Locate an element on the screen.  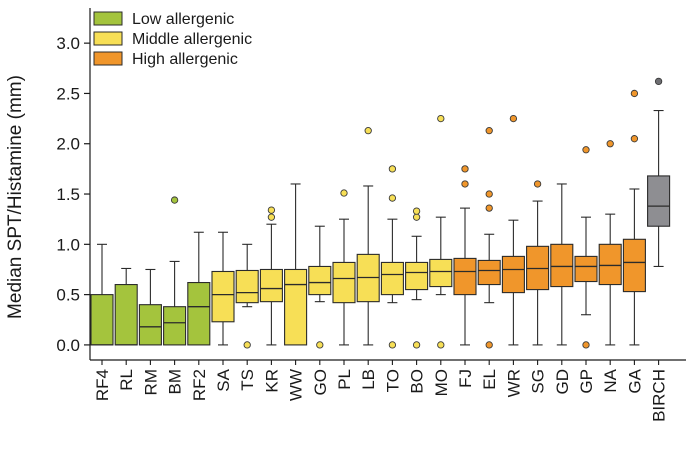
y-tick-label: 0.5 is located at coordinates (68, 295).